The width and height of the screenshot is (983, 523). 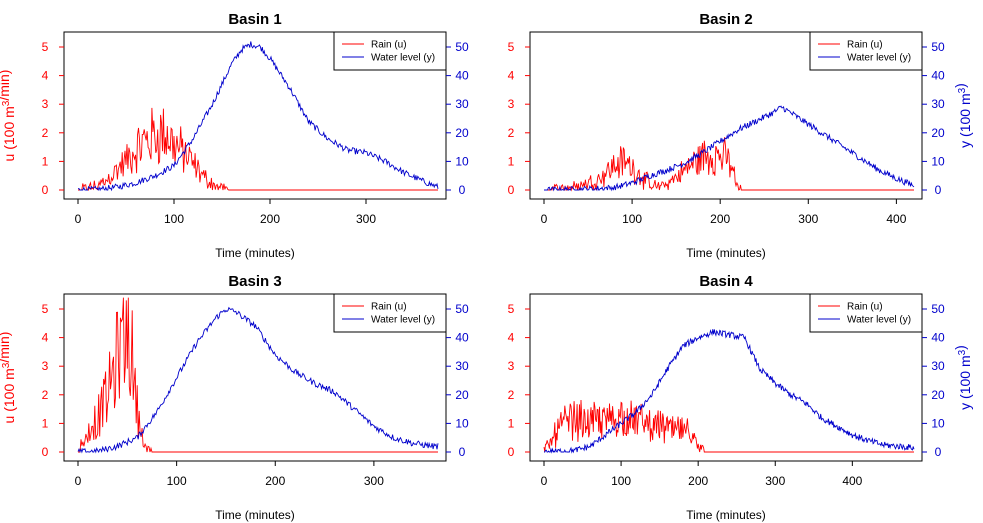 What do you see at coordinates (254, 19) in the screenshot?
I see `chart-title: Basin 1` at bounding box center [254, 19].